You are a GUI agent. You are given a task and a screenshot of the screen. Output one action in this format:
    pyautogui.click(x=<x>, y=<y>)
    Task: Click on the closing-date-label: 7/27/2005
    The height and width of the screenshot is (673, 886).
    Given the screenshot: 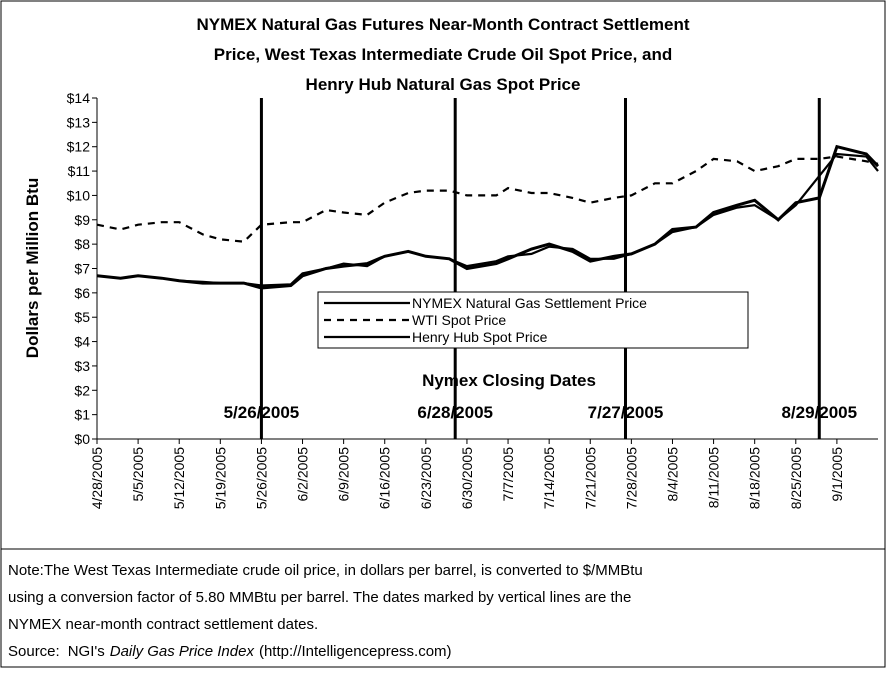 What is the action you would take?
    pyautogui.click(x=626, y=412)
    